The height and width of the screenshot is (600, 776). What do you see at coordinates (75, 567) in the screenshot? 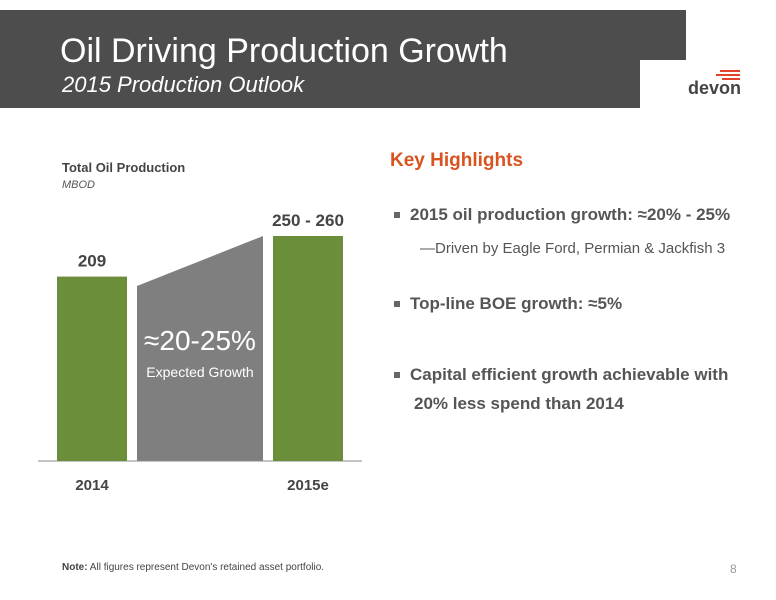
I see `note-label: Note:` at bounding box center [75, 567].